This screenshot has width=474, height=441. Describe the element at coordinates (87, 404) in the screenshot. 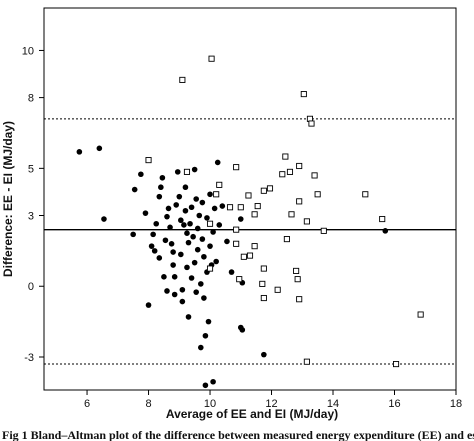

I see `x-tick-label: 6` at that location.